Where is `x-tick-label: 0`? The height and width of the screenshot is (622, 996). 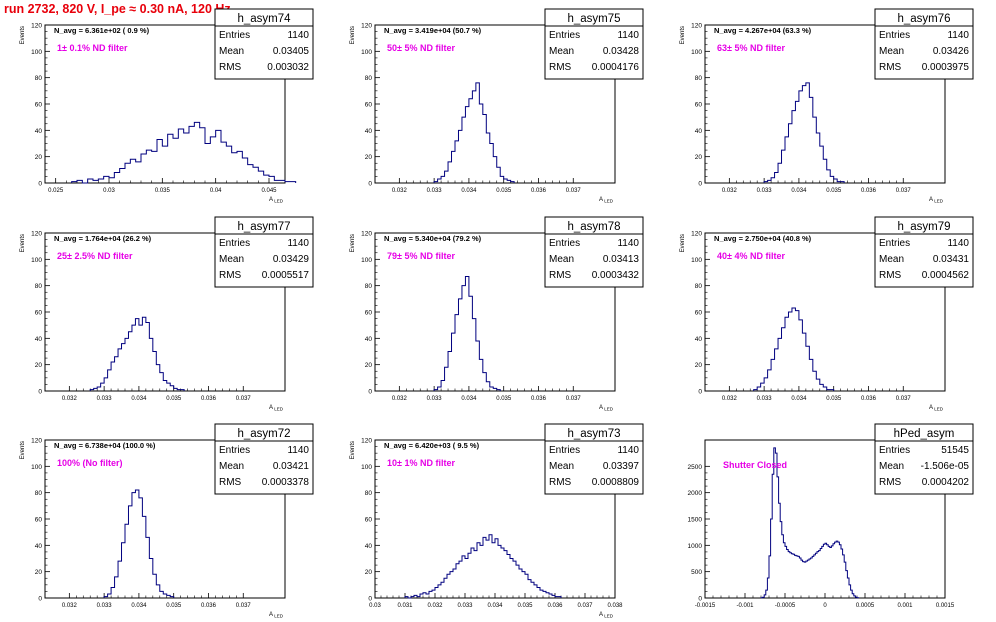
x-tick-label: 0 is located at coordinates (825, 606).